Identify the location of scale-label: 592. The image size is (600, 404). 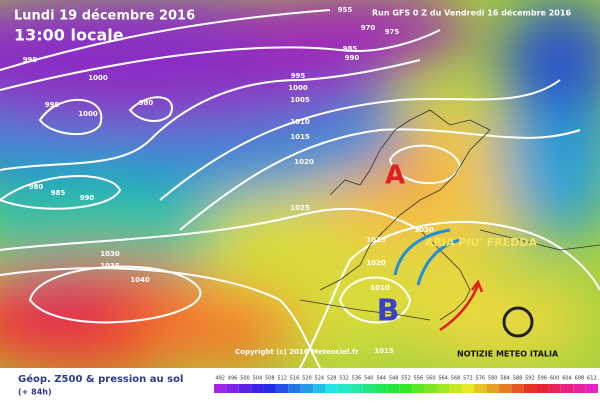
(530, 379).